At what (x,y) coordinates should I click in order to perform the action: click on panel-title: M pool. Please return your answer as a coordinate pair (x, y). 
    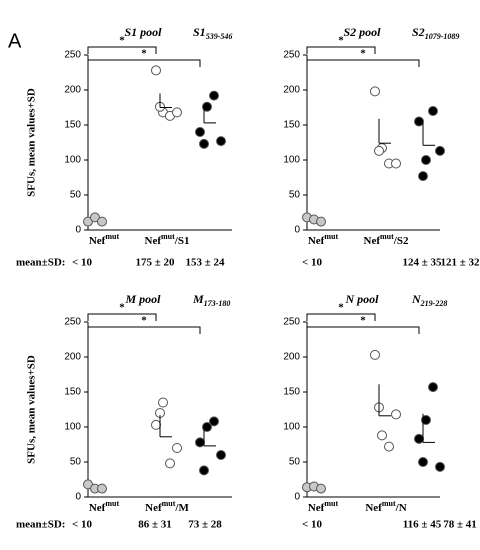
    Looking at the image, I should click on (142, 299).